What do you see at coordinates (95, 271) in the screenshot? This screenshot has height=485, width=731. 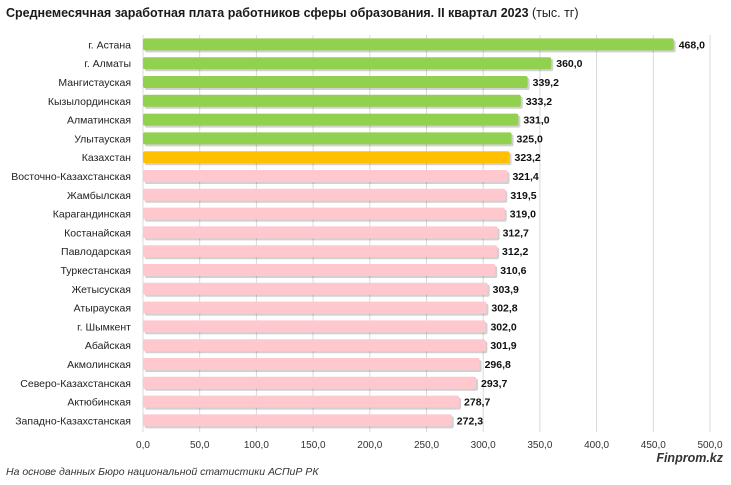 I see `category-label: Туркестанская` at bounding box center [95, 271].